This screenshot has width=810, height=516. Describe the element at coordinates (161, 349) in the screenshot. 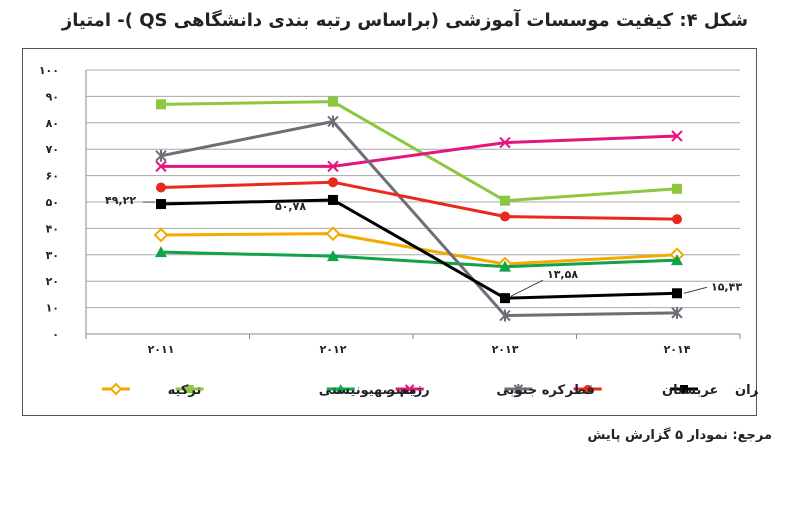

I see `x-tick-label: ۲۰۱۱` at that location.